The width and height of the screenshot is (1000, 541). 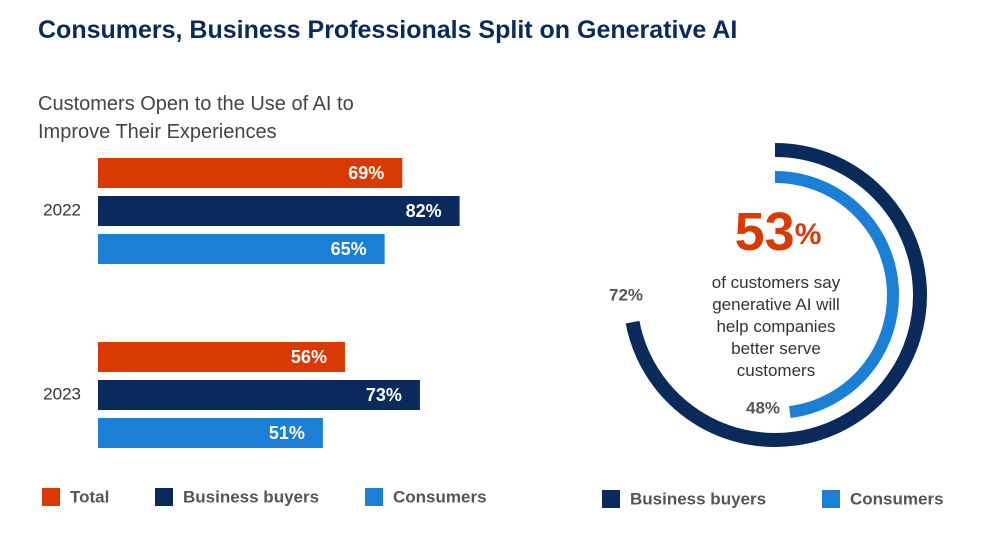 What do you see at coordinates (778, 232) in the screenshot?
I see `highlight-value: 53%` at bounding box center [778, 232].